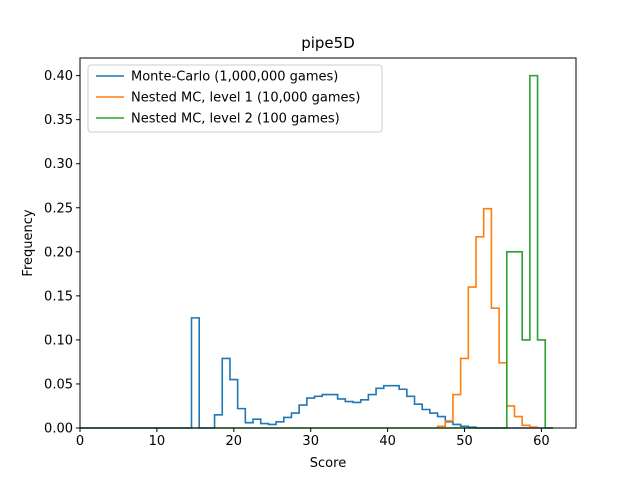 The width and height of the screenshot is (640, 480). What do you see at coordinates (58, 296) in the screenshot?
I see `y-tick-label: 0.15` at bounding box center [58, 296].